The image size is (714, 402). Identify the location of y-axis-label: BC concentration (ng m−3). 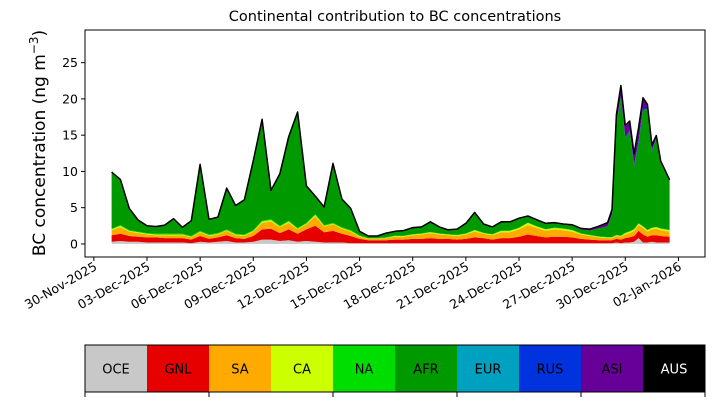
(38, 143).